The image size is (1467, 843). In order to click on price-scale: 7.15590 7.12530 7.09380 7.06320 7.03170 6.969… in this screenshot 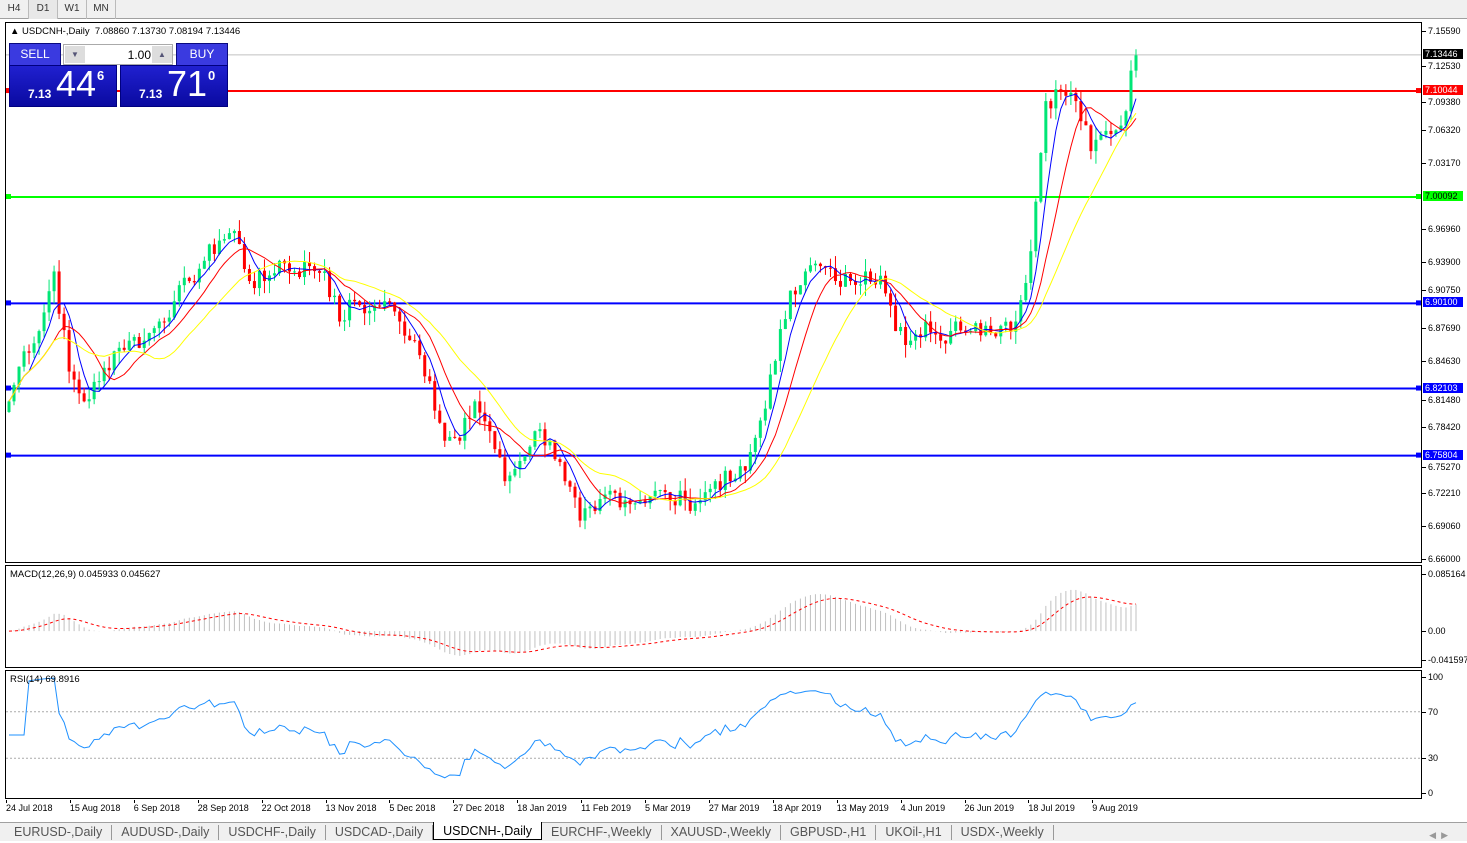, I will do `click(1444, 411)`.